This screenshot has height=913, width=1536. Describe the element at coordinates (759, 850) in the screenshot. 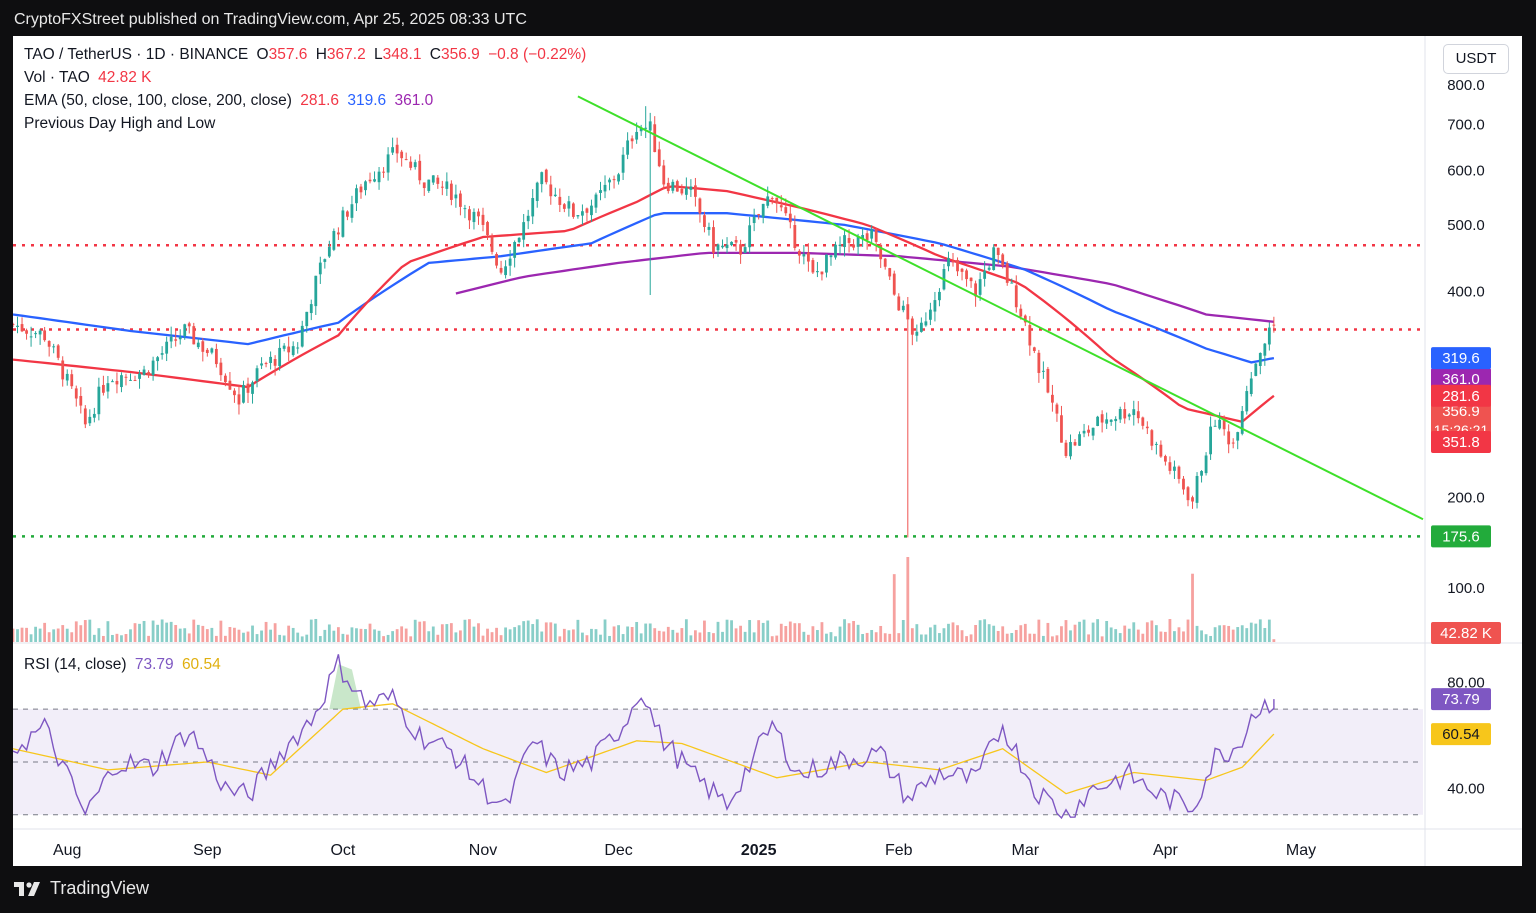

I see `time-tick-label: 2025` at that location.